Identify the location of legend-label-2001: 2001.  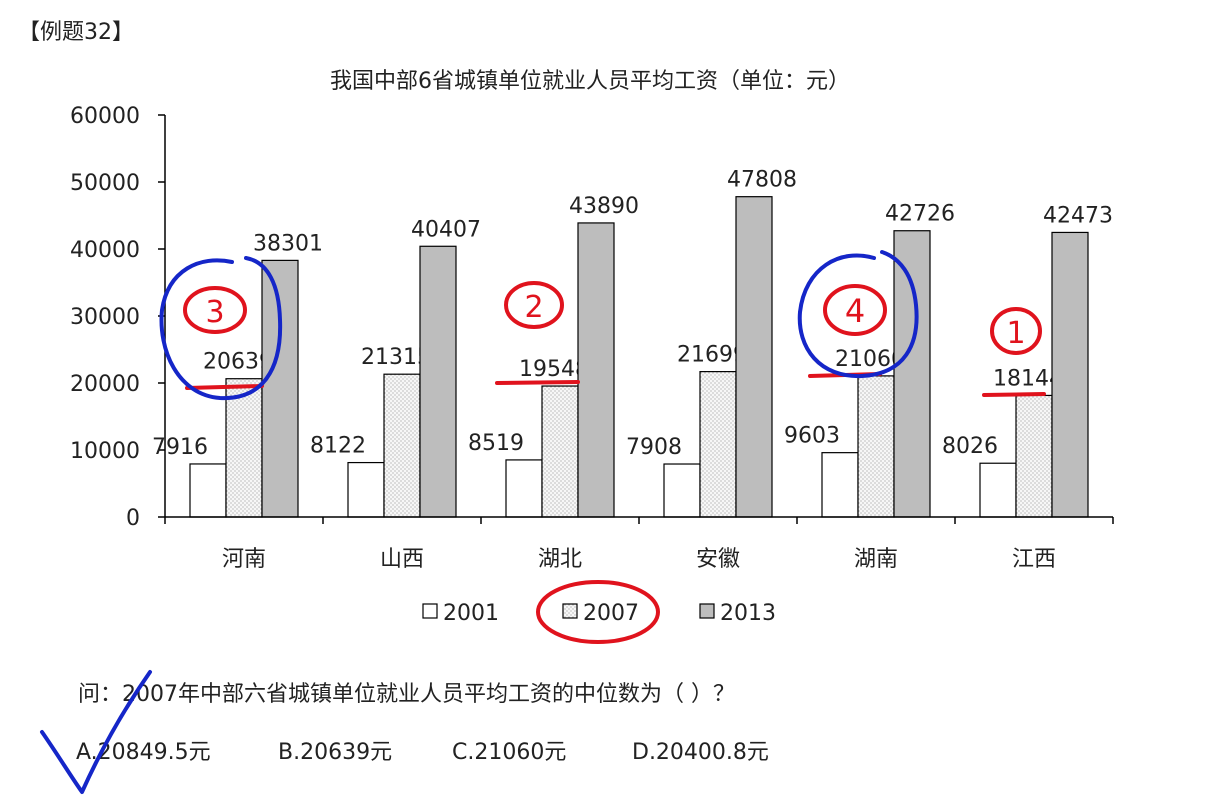
(471, 613).